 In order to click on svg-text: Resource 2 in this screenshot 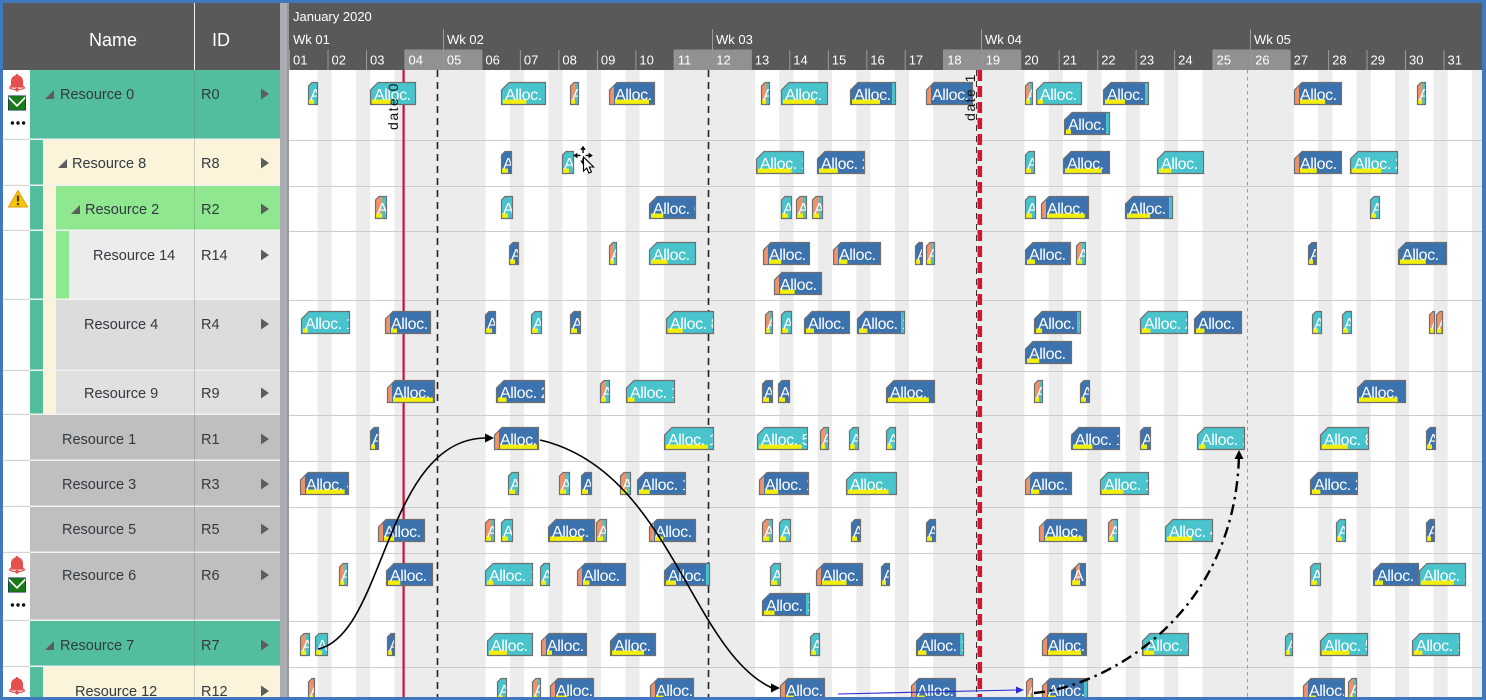, I will do `click(122, 210)`.